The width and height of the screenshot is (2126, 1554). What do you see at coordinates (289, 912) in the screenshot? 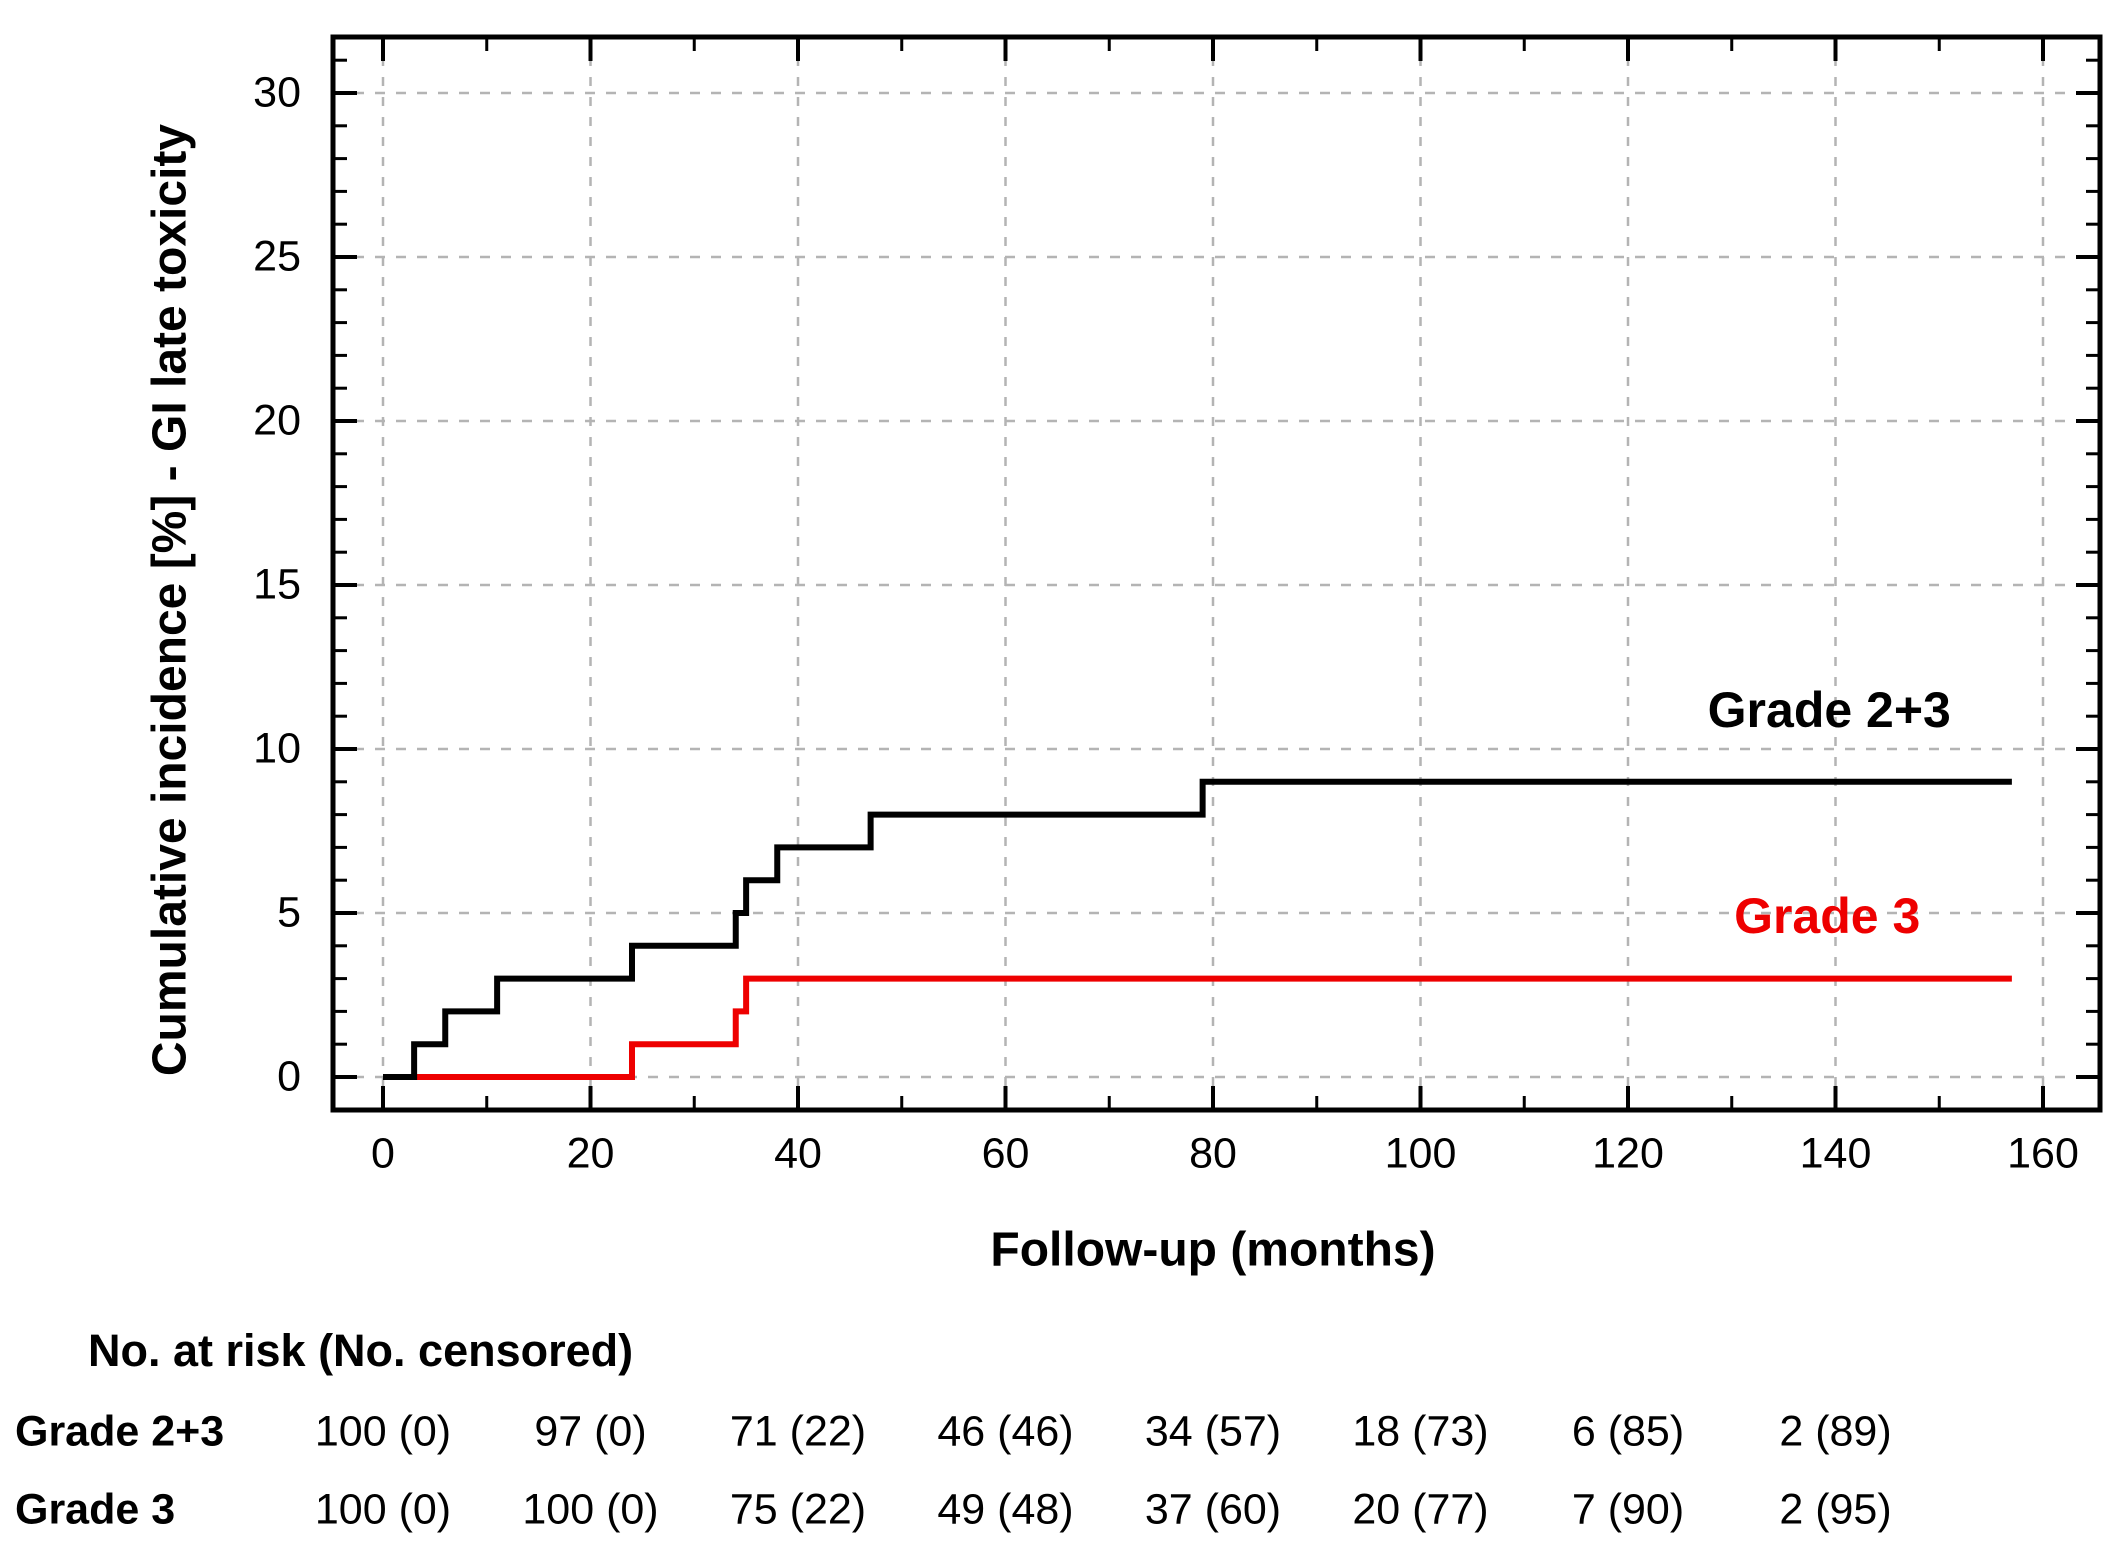
I see `y-tick-label: 5` at bounding box center [289, 912].